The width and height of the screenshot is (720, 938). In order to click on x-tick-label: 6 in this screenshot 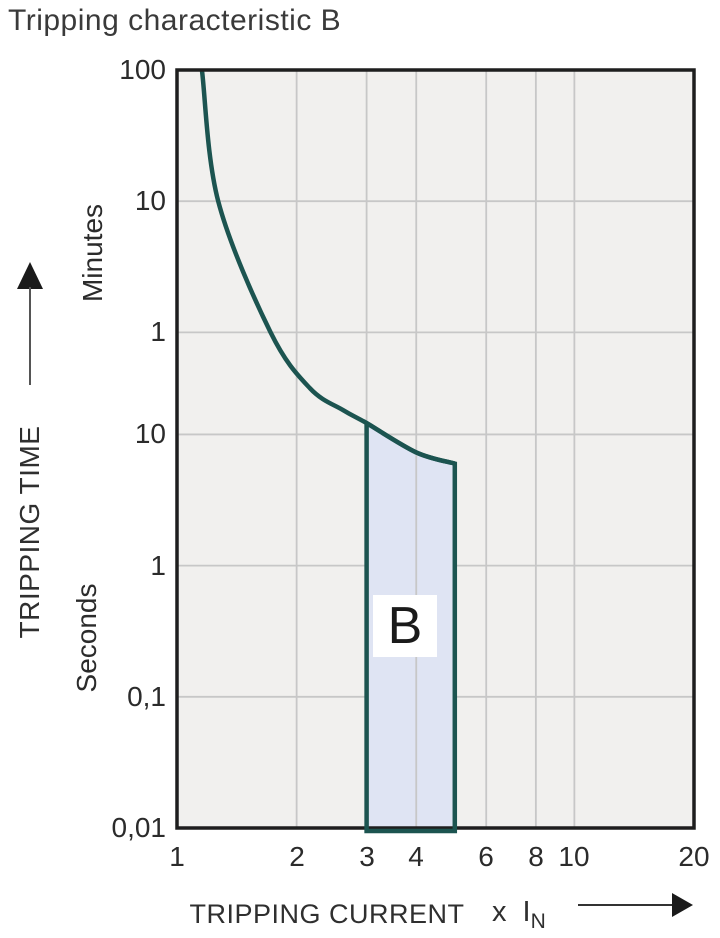, I will do `click(486, 856)`.